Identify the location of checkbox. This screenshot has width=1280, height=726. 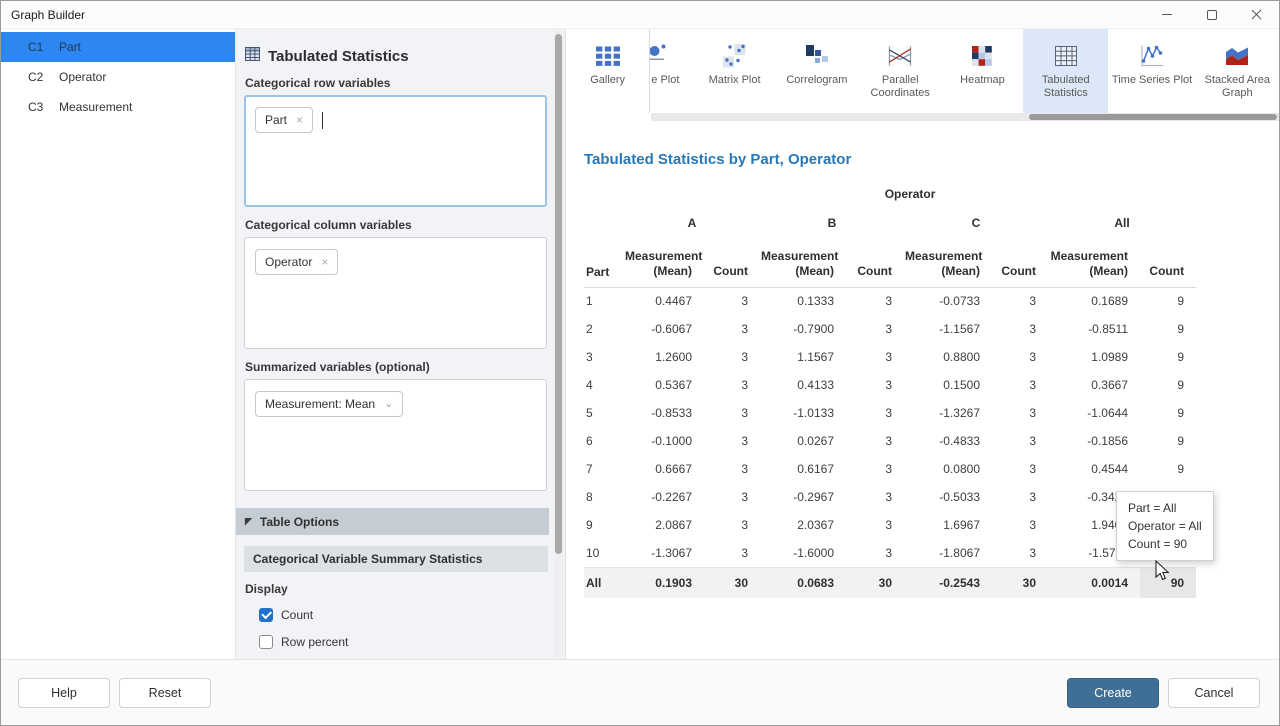
(266, 642).